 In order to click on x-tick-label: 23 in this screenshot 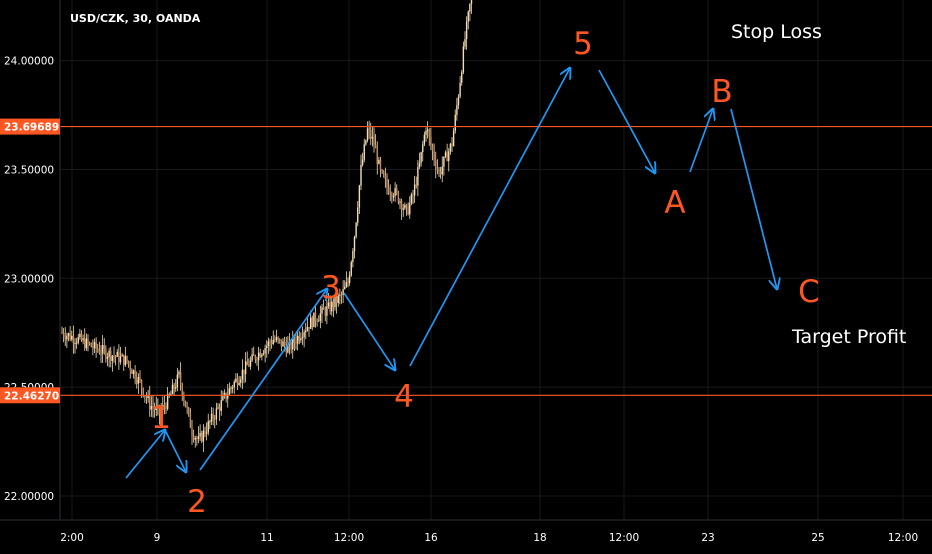, I will do `click(707, 538)`.